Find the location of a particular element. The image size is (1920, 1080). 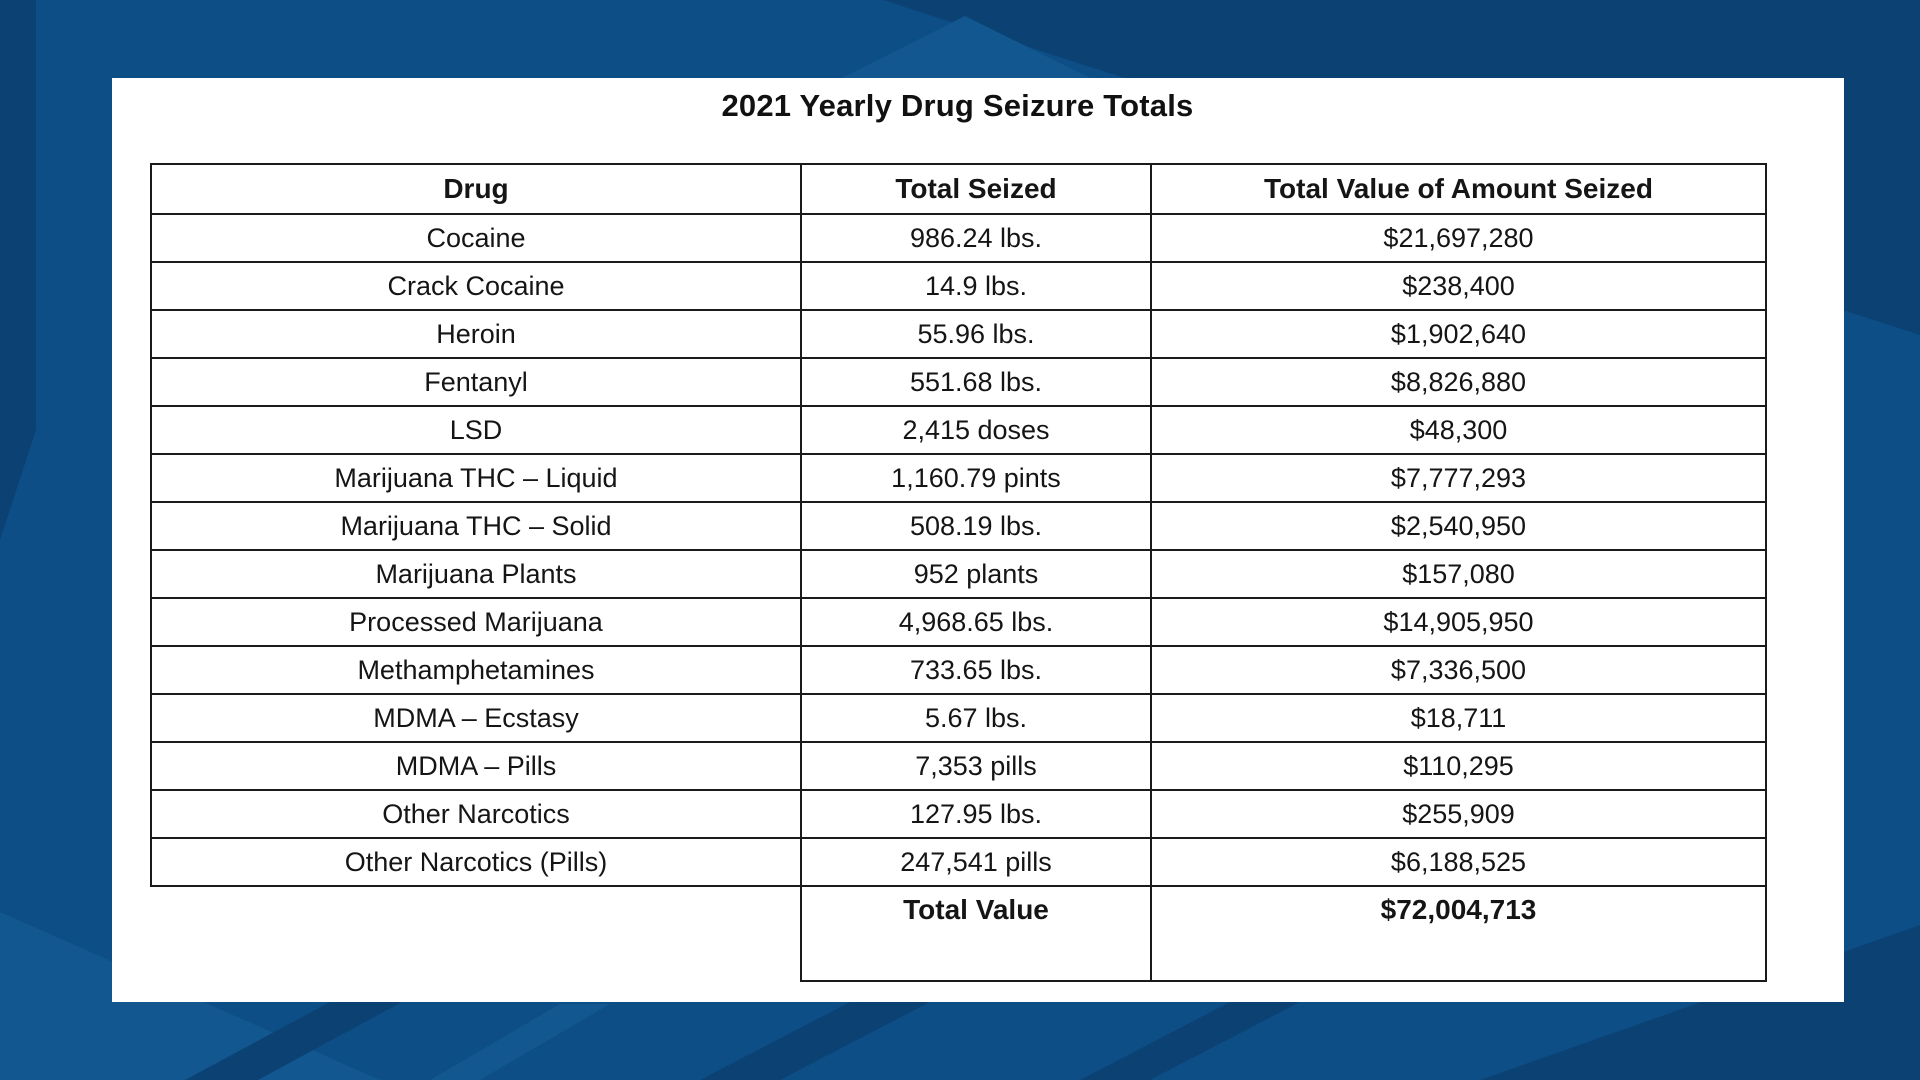

value-cell: $1,902,640 is located at coordinates (1458, 334).